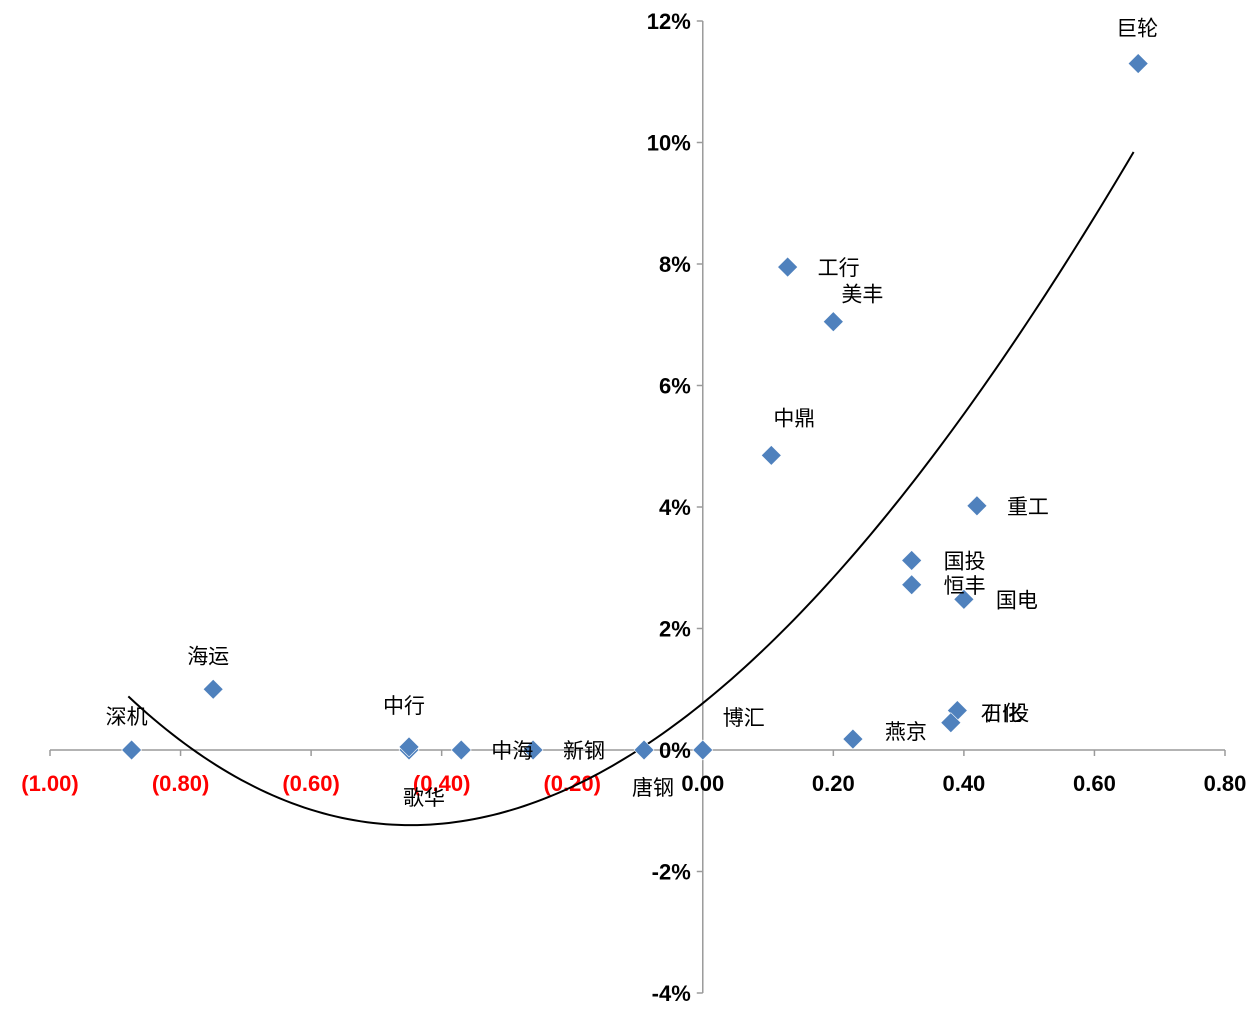 The height and width of the screenshot is (1014, 1257). What do you see at coordinates (862, 295) in the screenshot?
I see `point-label: 美丰` at bounding box center [862, 295].